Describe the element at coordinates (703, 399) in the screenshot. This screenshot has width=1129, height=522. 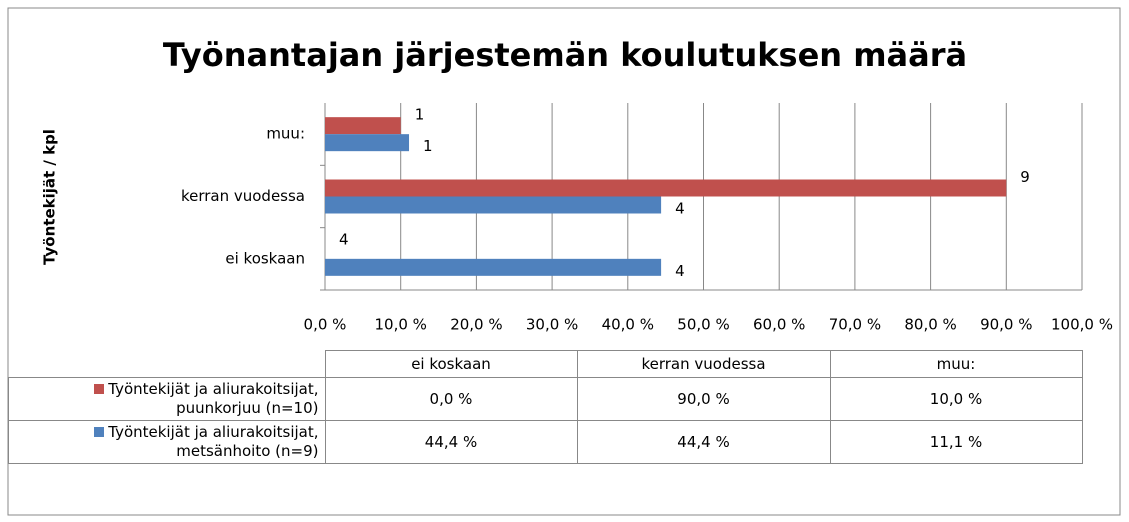
I see `table-cell: 90,0 %` at that location.